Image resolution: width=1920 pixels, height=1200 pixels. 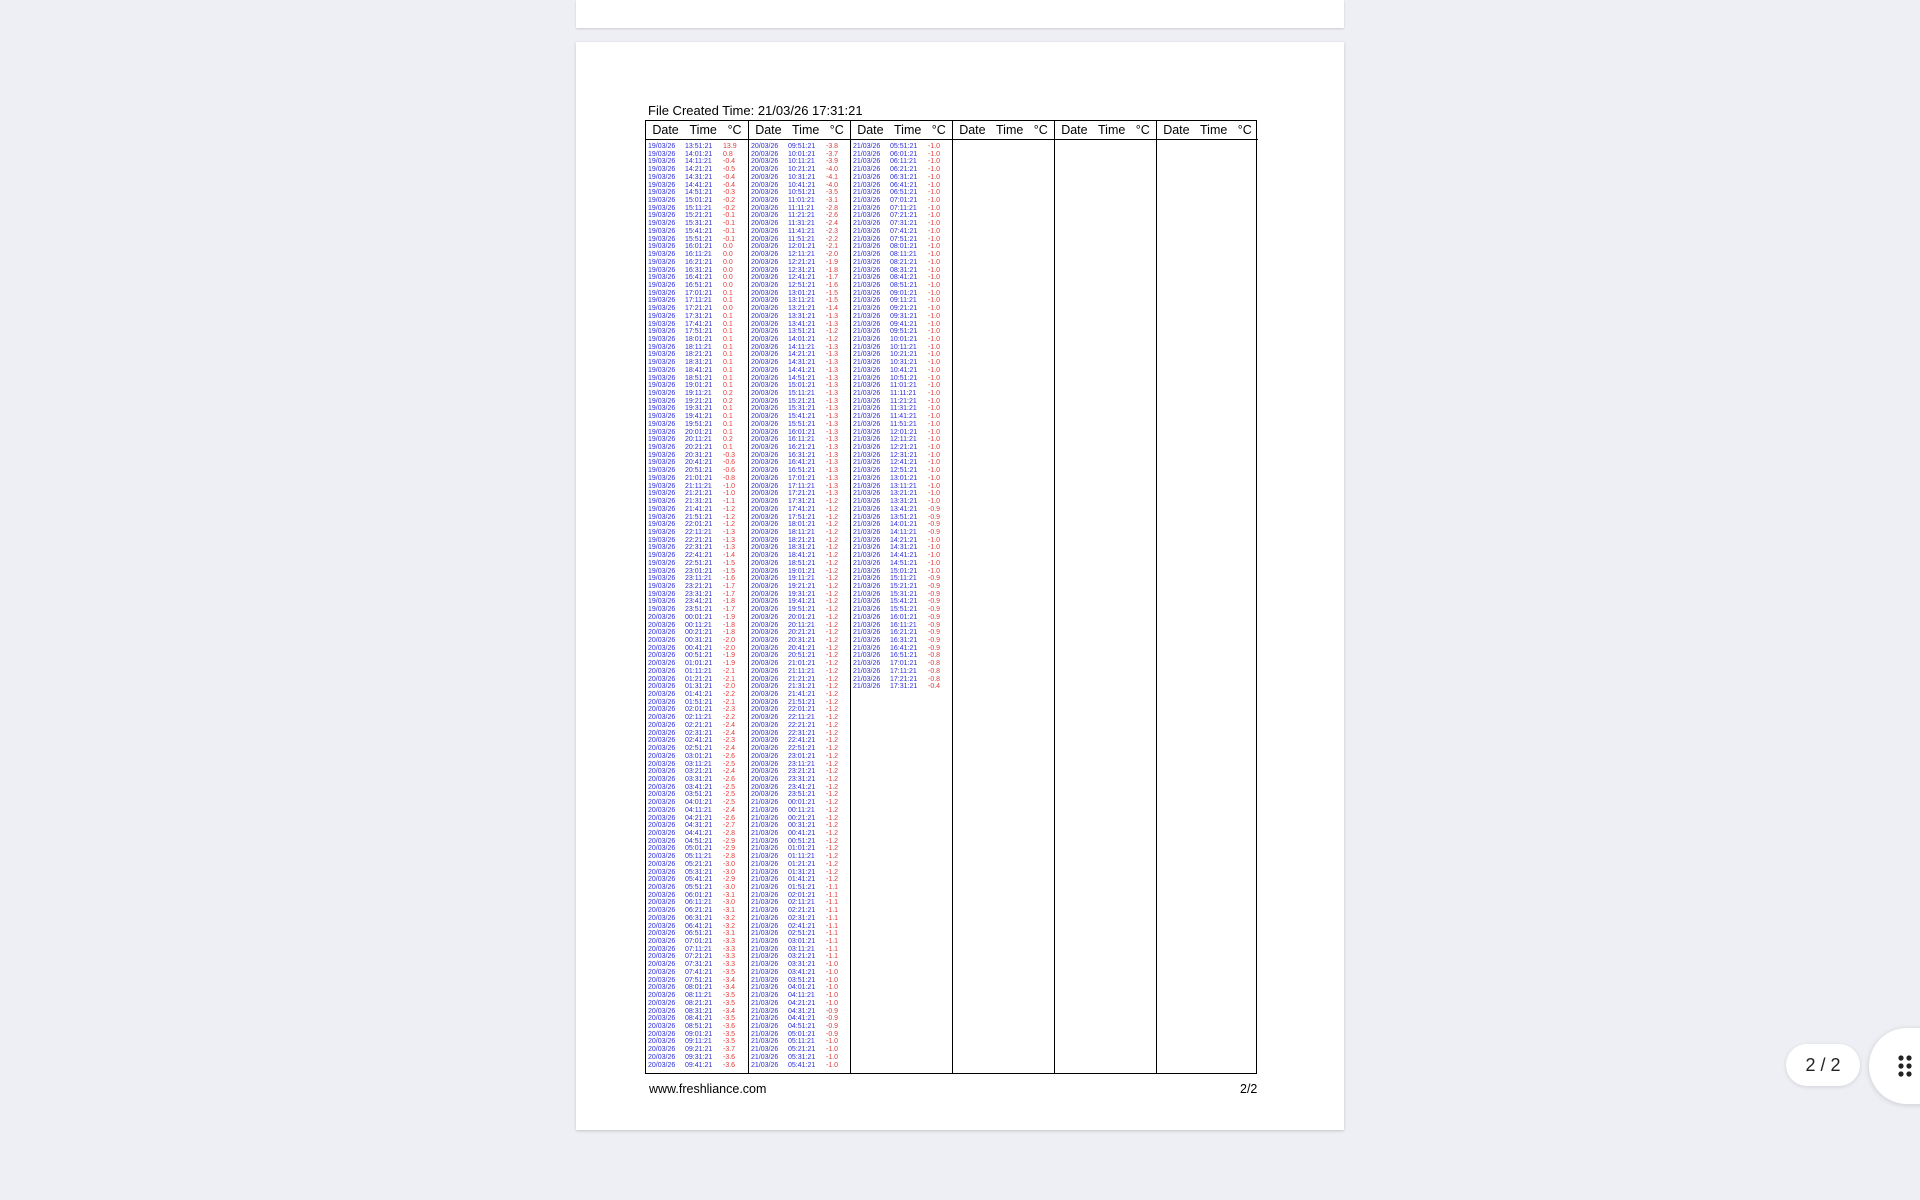 I want to click on temperature-cell: -1.5, so click(x=832, y=301).